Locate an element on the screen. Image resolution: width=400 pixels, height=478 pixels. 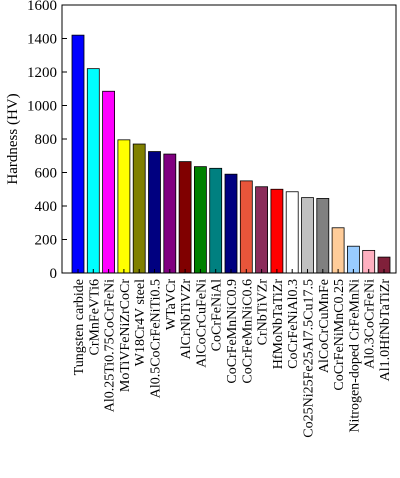
x-category-label: Co25Ni25Fe25Al7.5Cu17.5 is located at coordinates (309, 358).